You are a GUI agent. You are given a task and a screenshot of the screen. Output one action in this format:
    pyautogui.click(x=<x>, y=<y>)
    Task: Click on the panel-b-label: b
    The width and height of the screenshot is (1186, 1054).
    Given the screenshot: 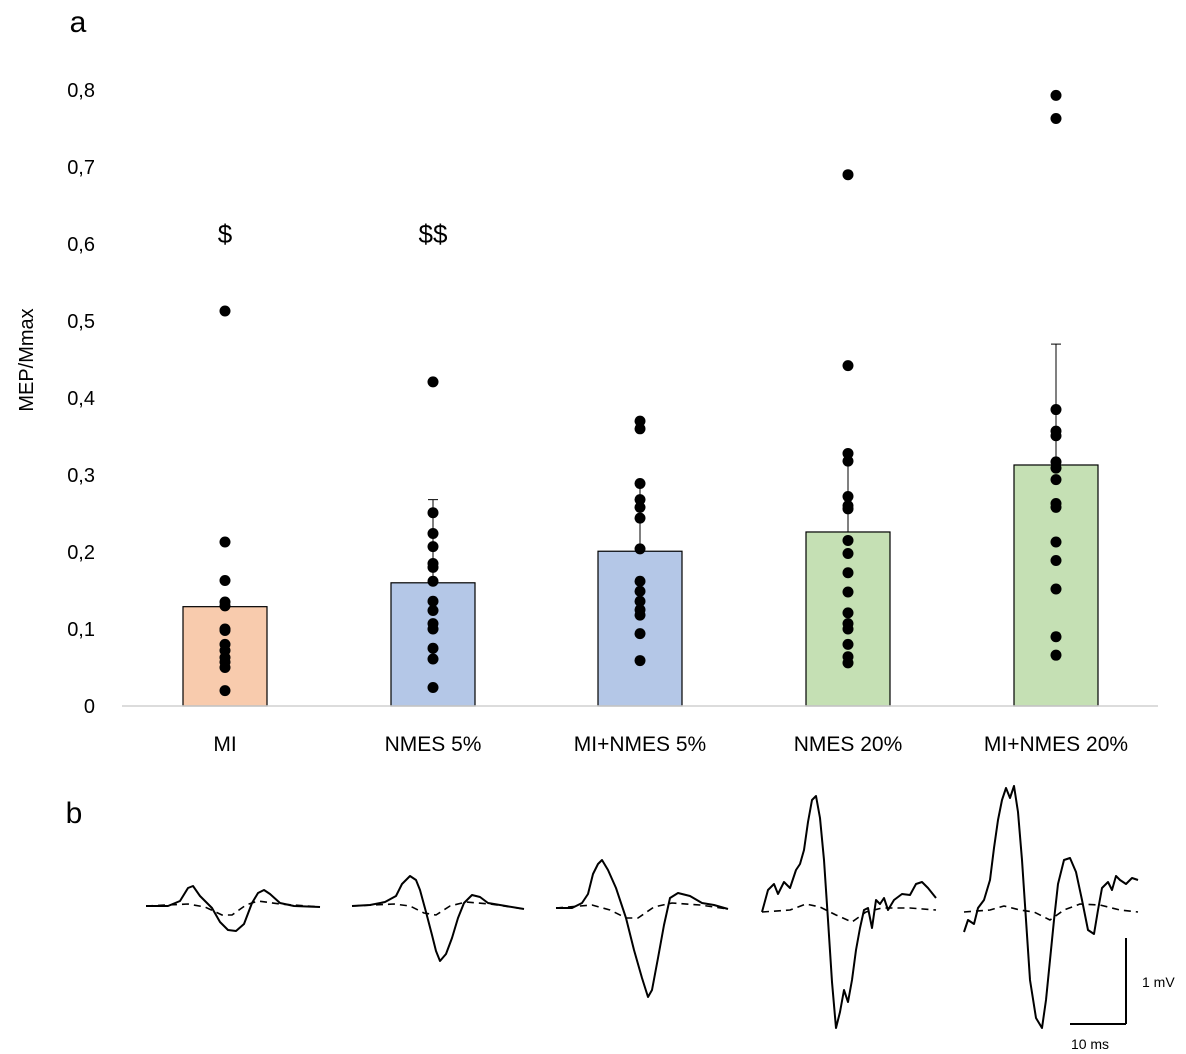 What is the action you would take?
    pyautogui.click(x=74, y=813)
    